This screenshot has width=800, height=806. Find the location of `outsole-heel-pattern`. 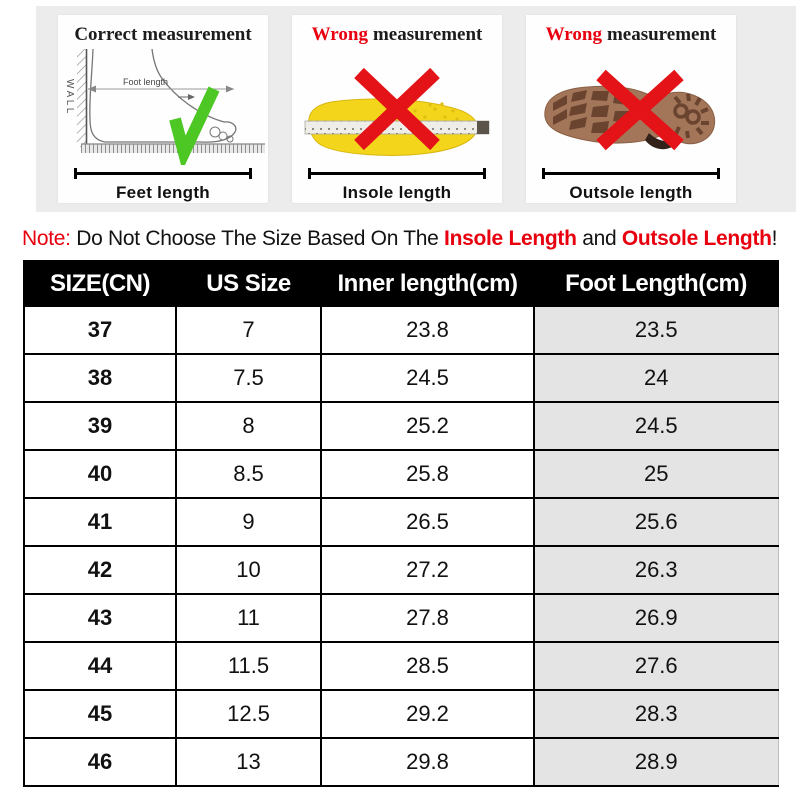

outsole-heel-pattern is located at coordinates (691, 116).